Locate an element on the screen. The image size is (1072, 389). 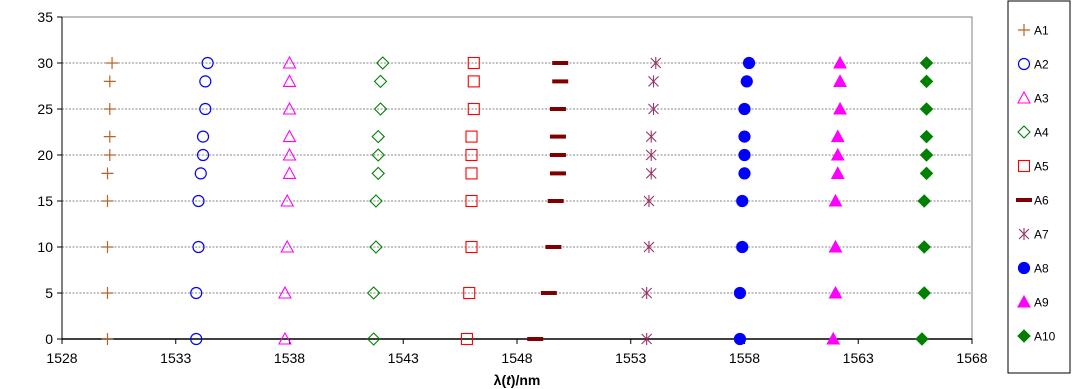
legend-item-a2: A2 is located at coordinates (1033, 65).